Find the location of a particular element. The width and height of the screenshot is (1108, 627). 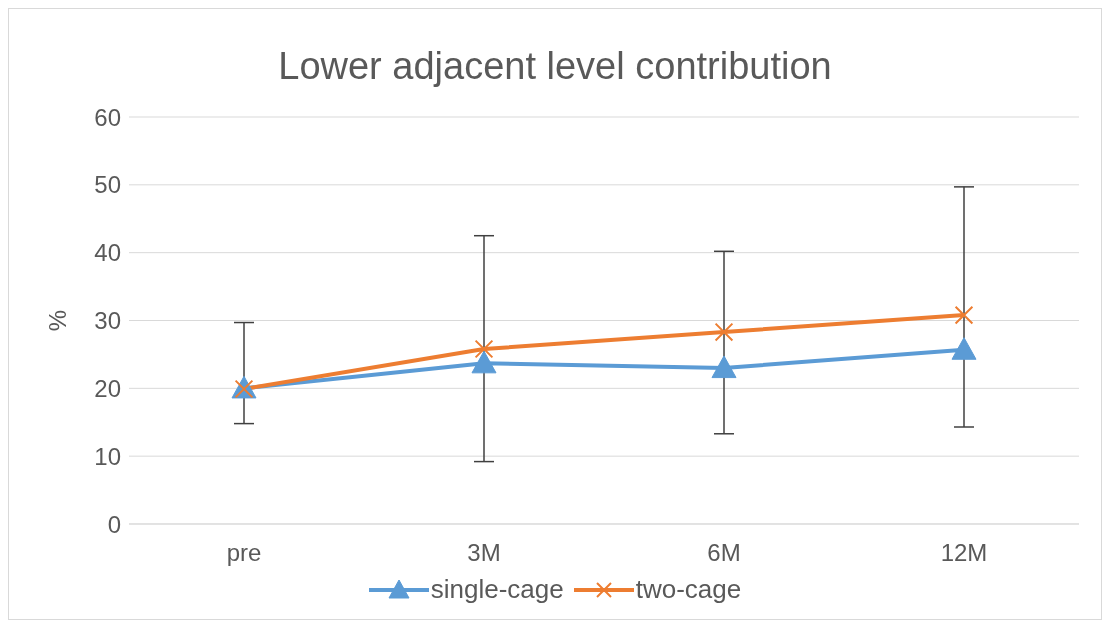

y-tick-label: 30 is located at coordinates (107, 321).